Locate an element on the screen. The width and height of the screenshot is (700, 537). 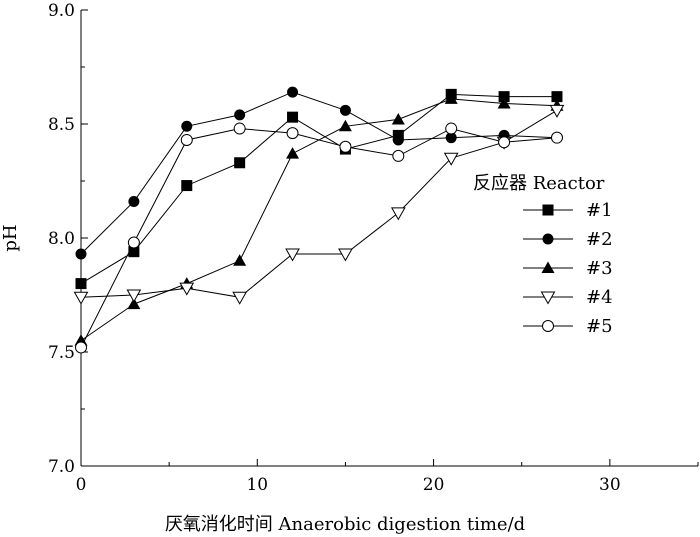
legend-label: #1 is located at coordinates (599, 210).